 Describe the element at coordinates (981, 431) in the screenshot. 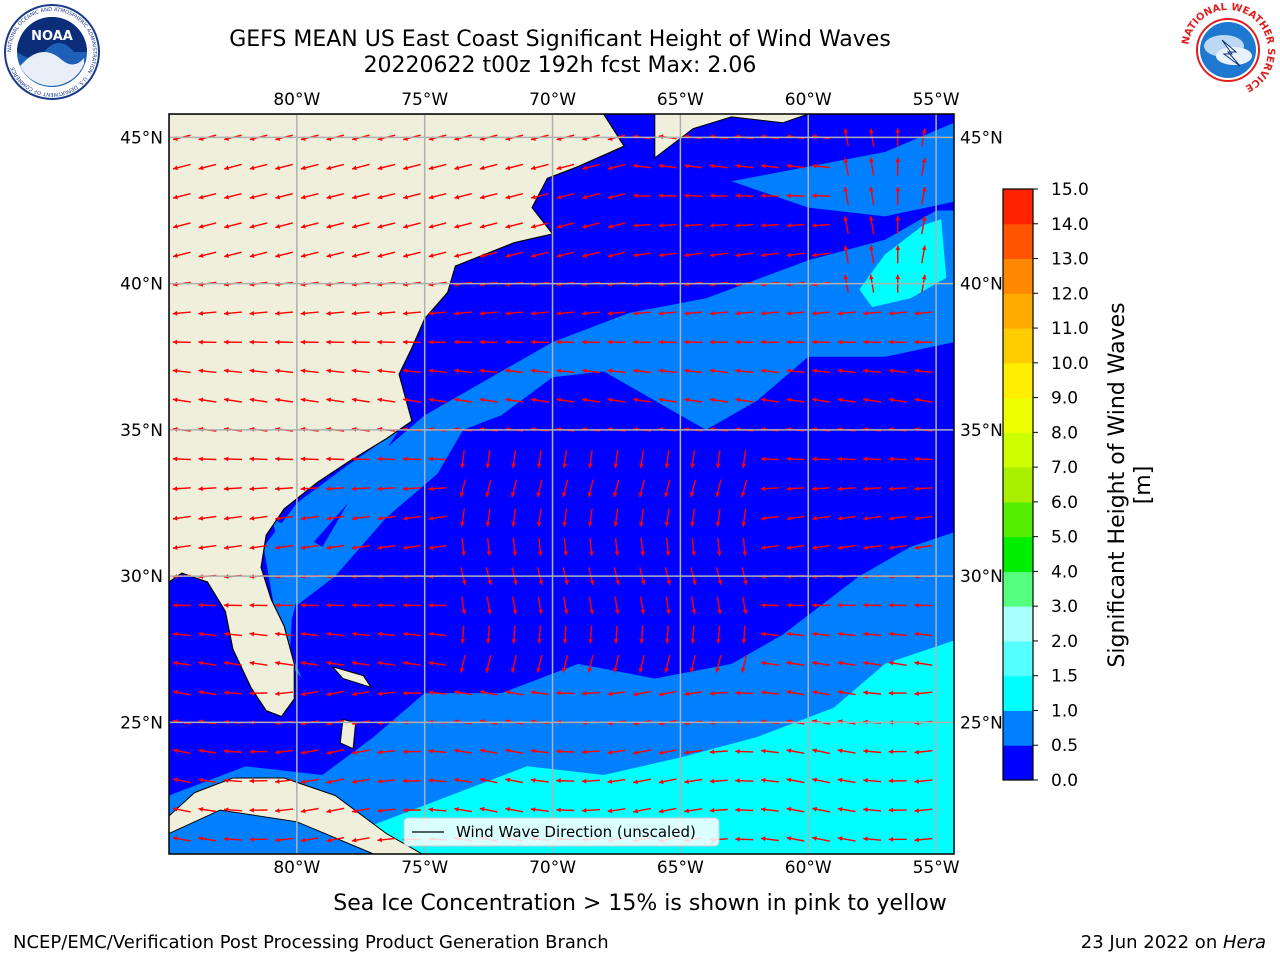

I see `lat-tick-label-right: 35°N` at that location.